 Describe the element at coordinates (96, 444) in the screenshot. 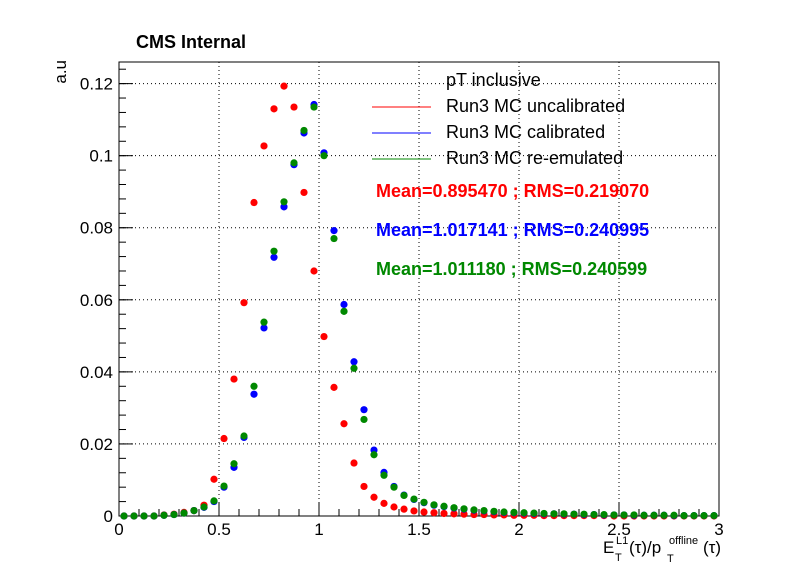

I see `y-tick-label: 0.02` at that location.